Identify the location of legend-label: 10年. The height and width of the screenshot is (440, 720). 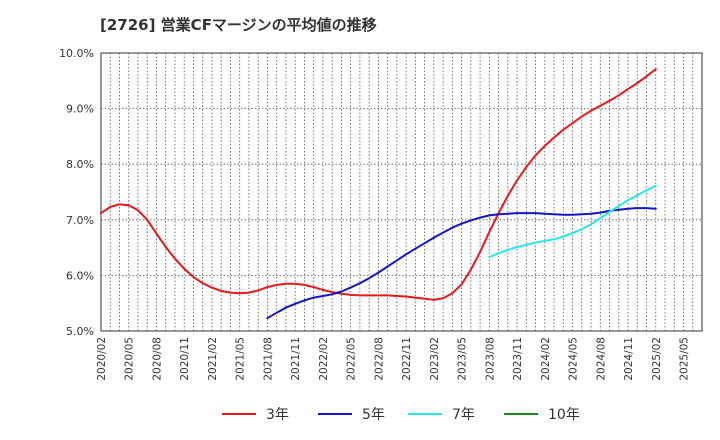
(564, 415).